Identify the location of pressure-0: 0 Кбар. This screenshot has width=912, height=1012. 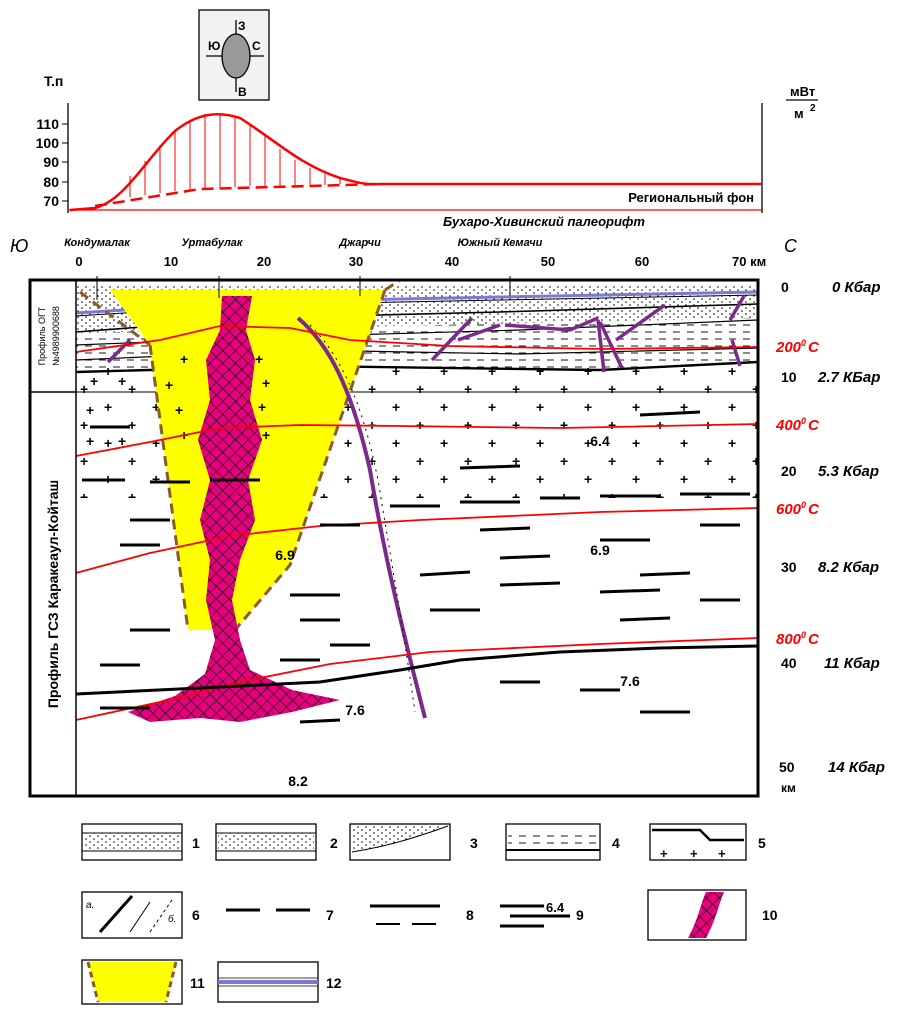
(856, 287).